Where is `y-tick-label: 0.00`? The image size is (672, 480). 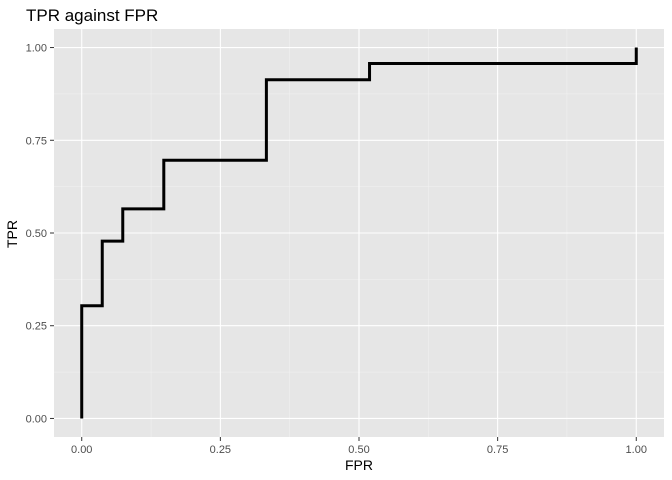 y-tick-label: 0.00 is located at coordinates (36, 419).